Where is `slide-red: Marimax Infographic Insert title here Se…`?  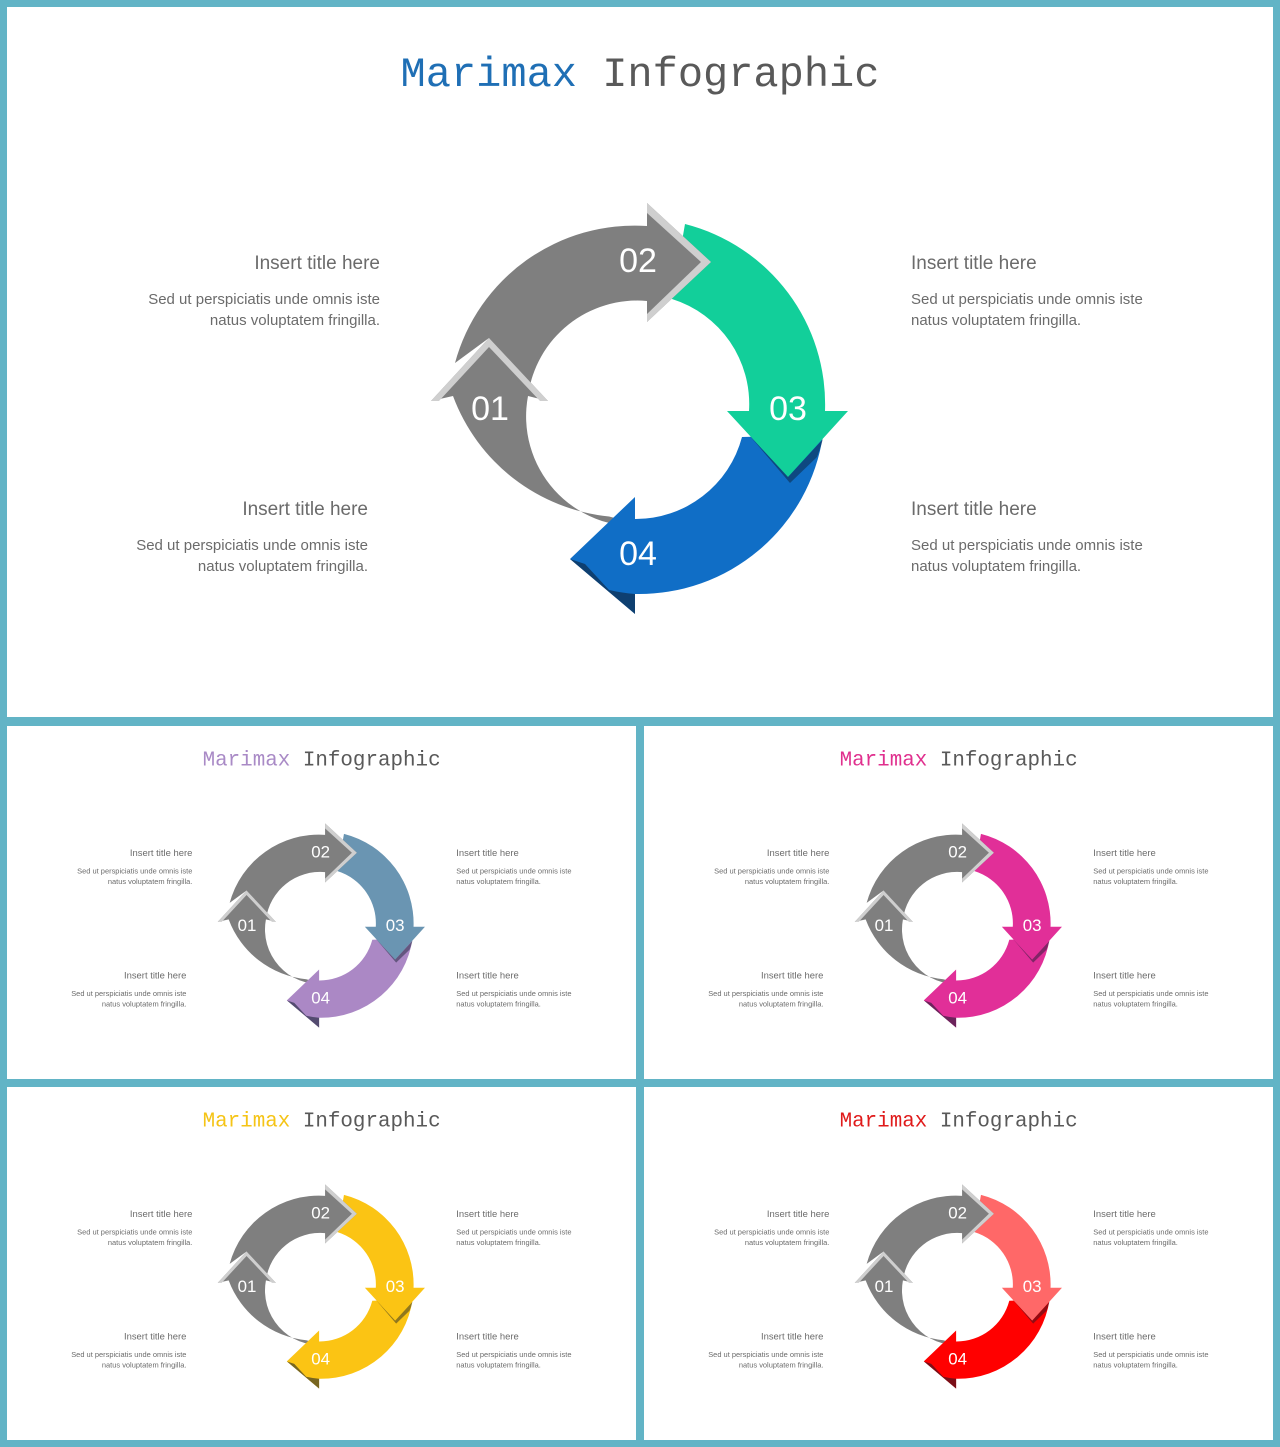 slide-red: Marimax Infographic Insert title here Se… is located at coordinates (958, 1263).